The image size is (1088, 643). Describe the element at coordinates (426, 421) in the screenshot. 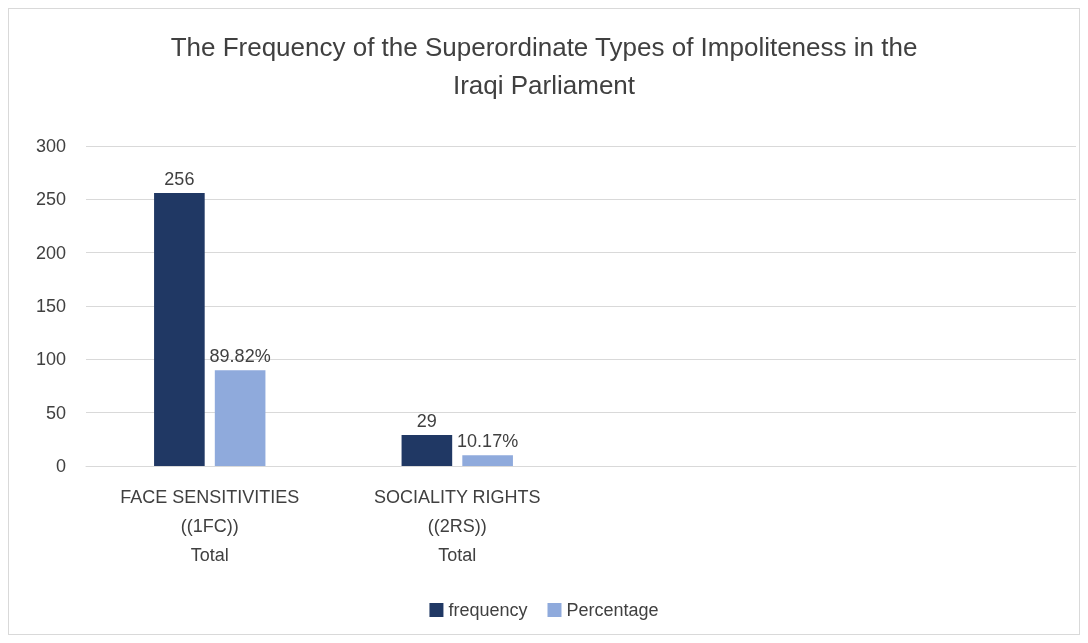

I see `data-label: 29` at that location.